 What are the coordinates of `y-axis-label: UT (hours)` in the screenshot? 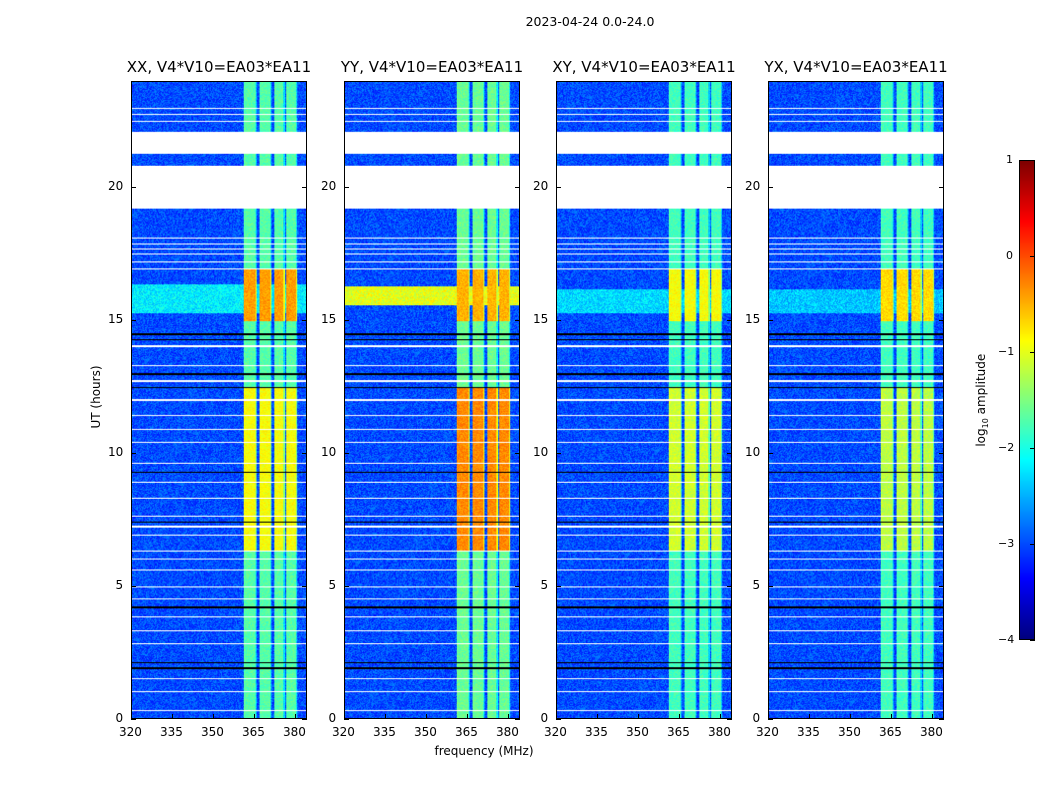 It's located at (96, 397).